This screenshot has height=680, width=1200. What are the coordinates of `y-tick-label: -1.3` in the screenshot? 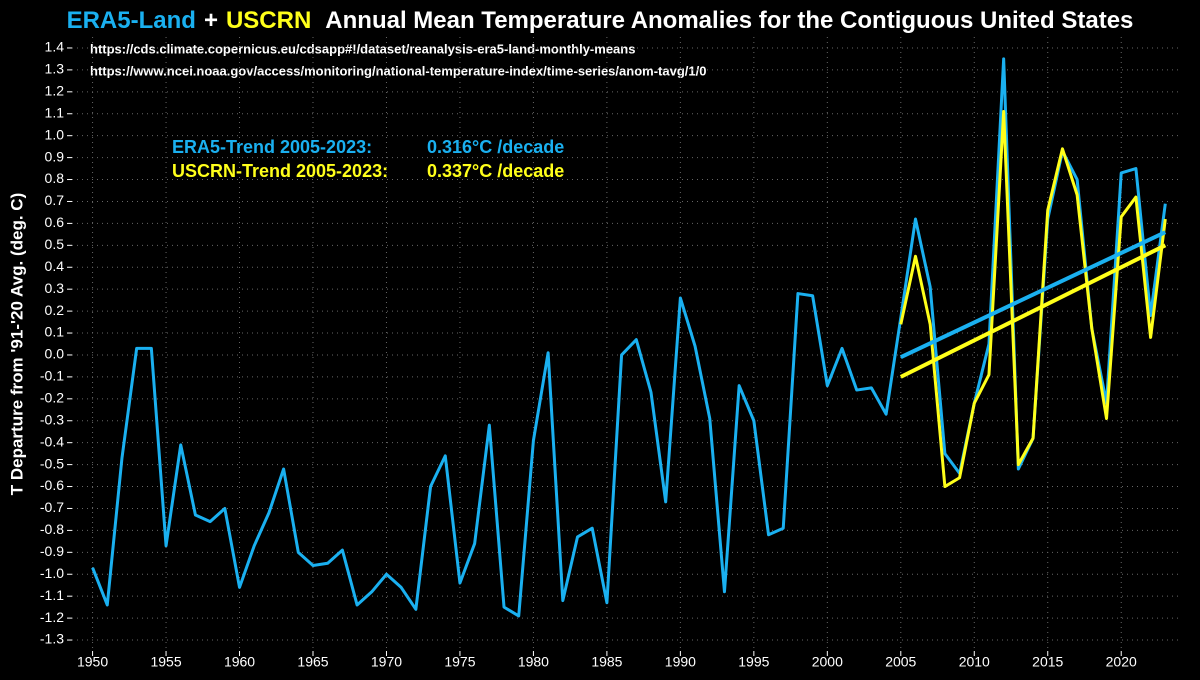 It's located at (52, 639).